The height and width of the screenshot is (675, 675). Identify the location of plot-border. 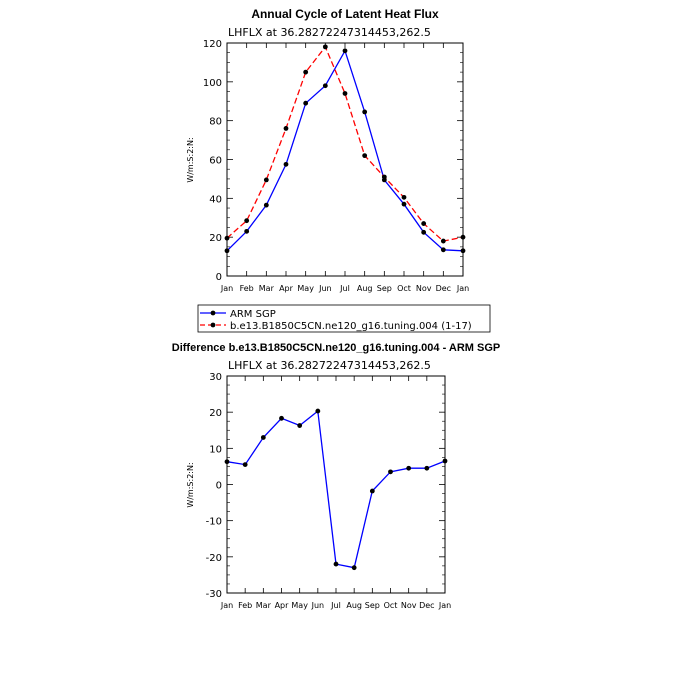
(345, 159).